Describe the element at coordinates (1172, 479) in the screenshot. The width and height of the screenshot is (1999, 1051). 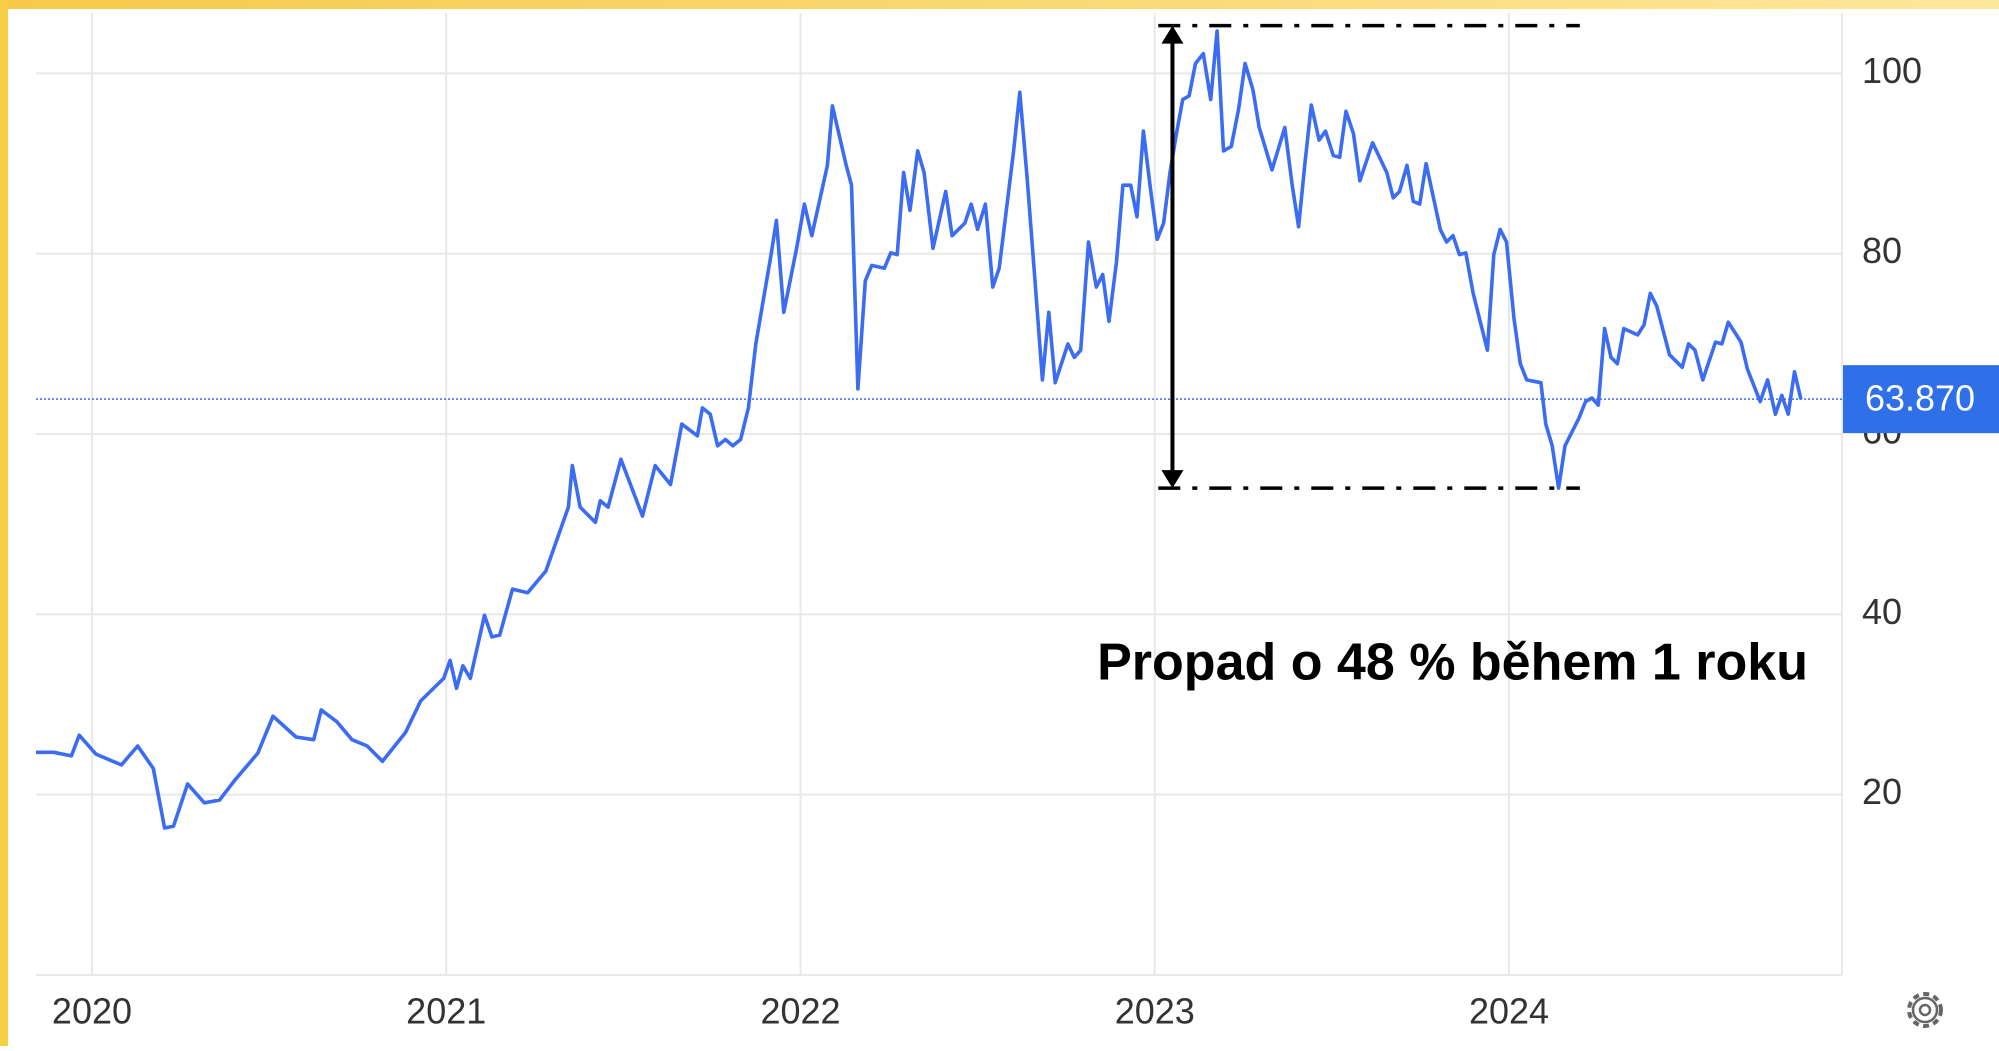
I see `arrow-head-bottom` at that location.